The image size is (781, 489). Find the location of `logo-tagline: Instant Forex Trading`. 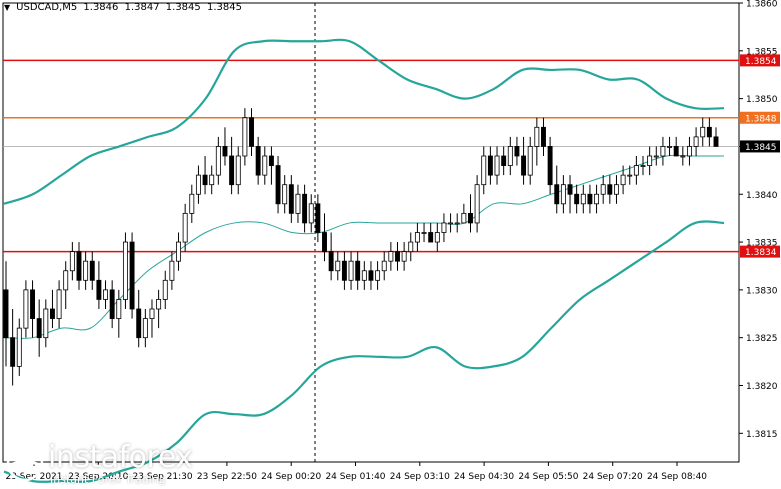

logo-tagline: Instant Forex Trading is located at coordinates (108, 479).